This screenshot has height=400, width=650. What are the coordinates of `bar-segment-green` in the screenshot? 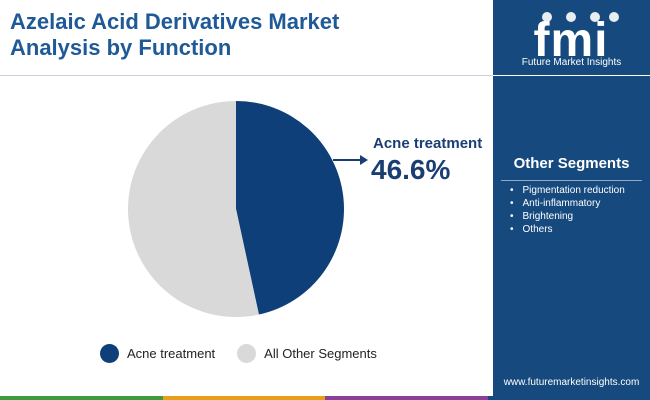 It's located at (81, 398).